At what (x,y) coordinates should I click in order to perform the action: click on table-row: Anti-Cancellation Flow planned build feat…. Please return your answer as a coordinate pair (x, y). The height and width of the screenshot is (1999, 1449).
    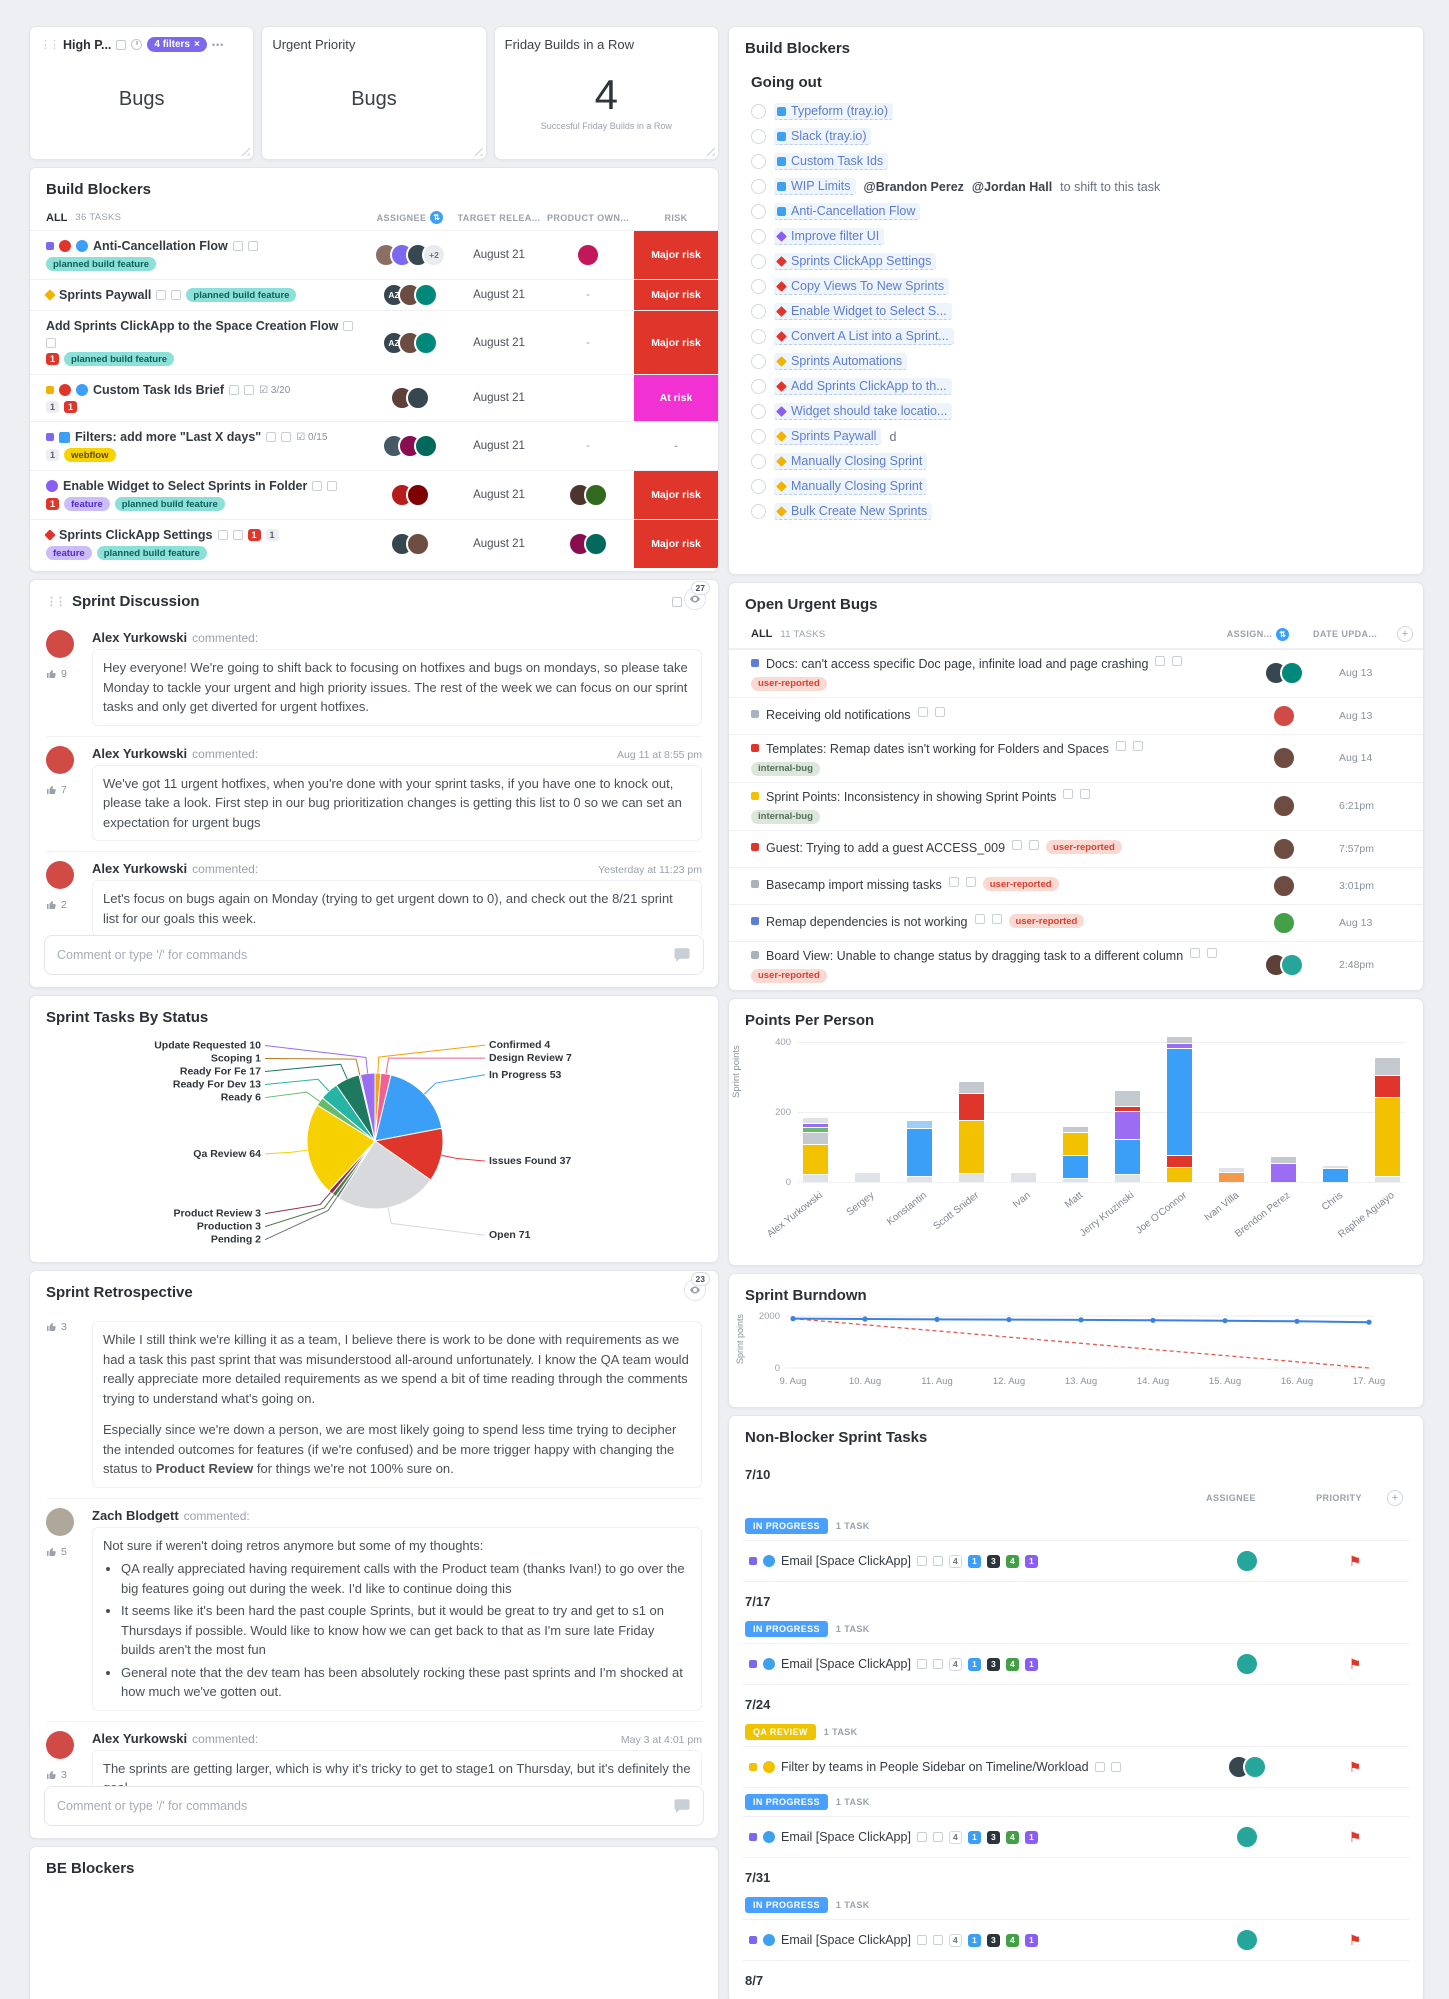
    Looking at the image, I should click on (374, 255).